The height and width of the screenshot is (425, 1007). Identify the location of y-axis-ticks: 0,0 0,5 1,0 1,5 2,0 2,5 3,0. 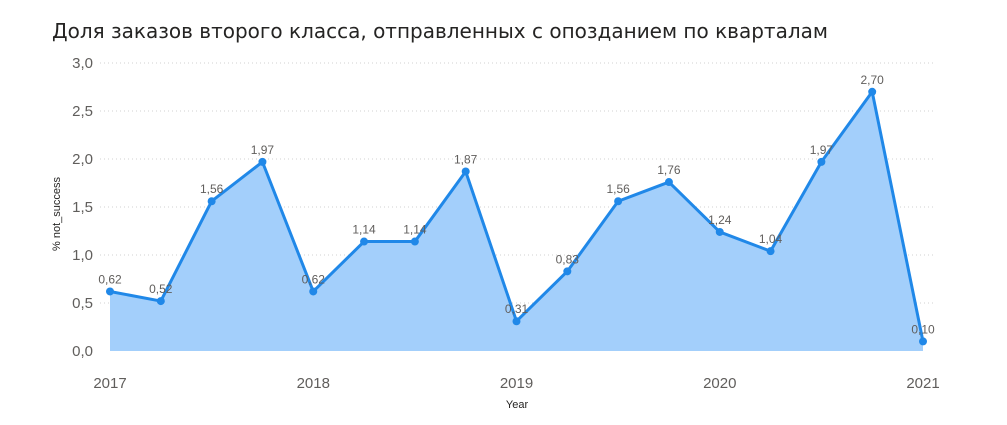
(82, 207).